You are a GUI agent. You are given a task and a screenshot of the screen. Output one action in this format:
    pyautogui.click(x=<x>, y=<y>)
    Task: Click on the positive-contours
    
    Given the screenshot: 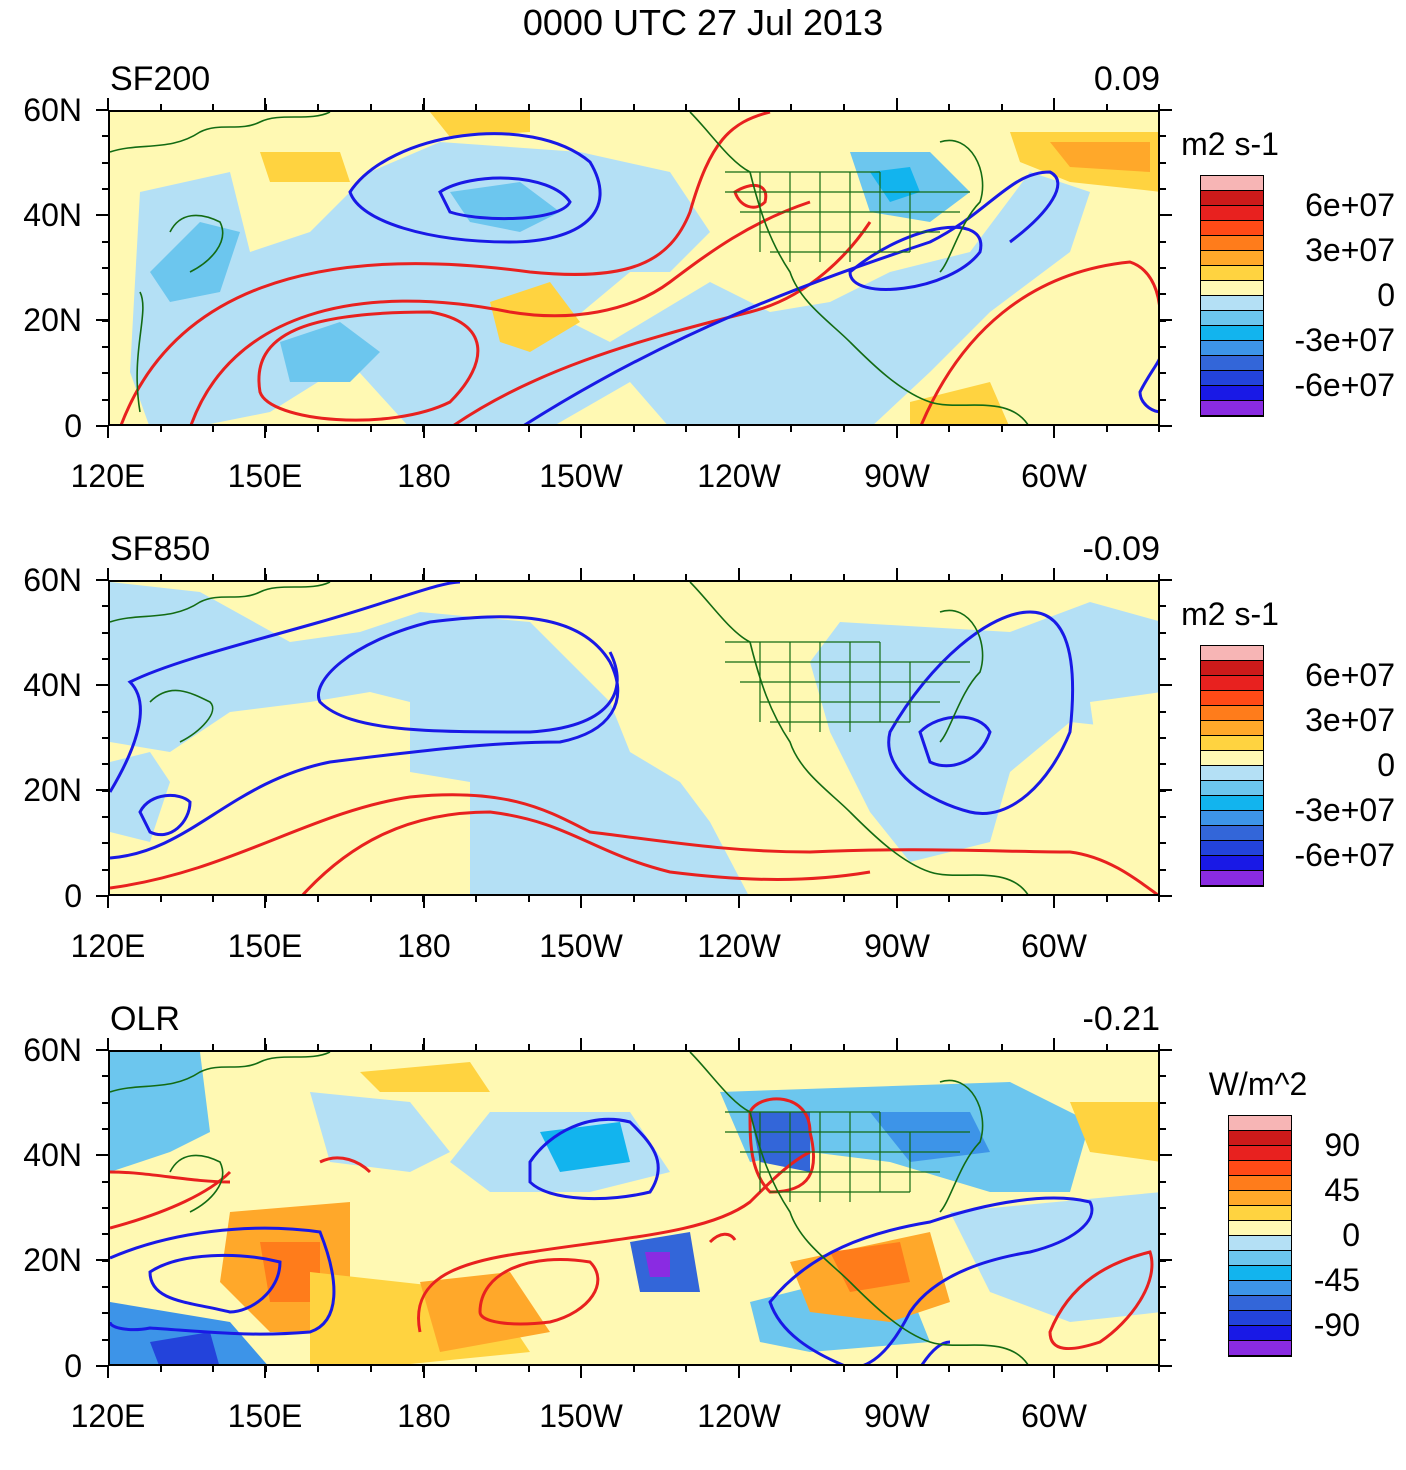 What is the action you would take?
    pyautogui.click(x=632, y=1224)
    